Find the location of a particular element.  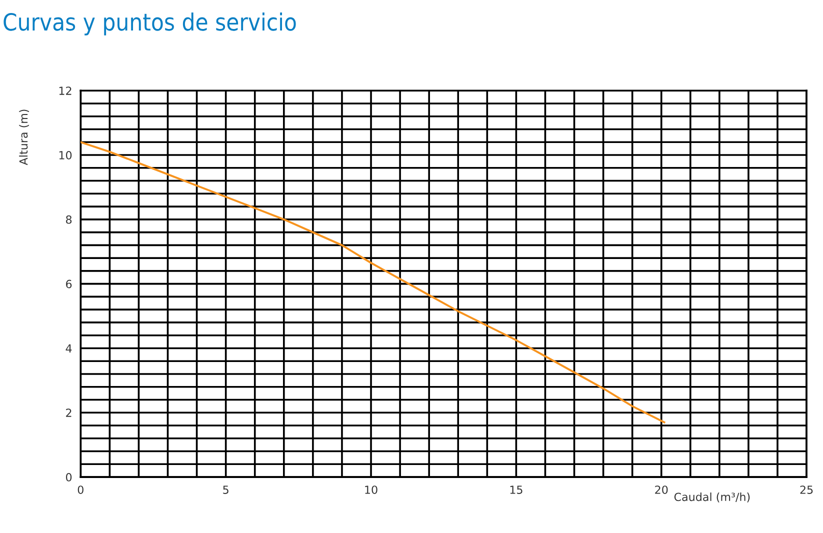

x-tick-label: 0 is located at coordinates (81, 490).